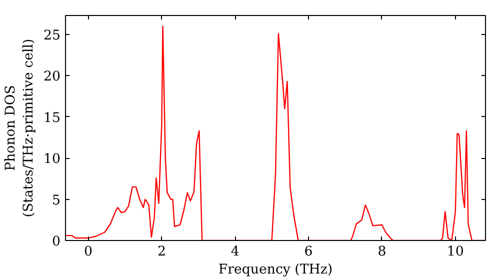 The width and height of the screenshot is (500, 280). I want to click on x-tick-label: 8, so click(382, 252).